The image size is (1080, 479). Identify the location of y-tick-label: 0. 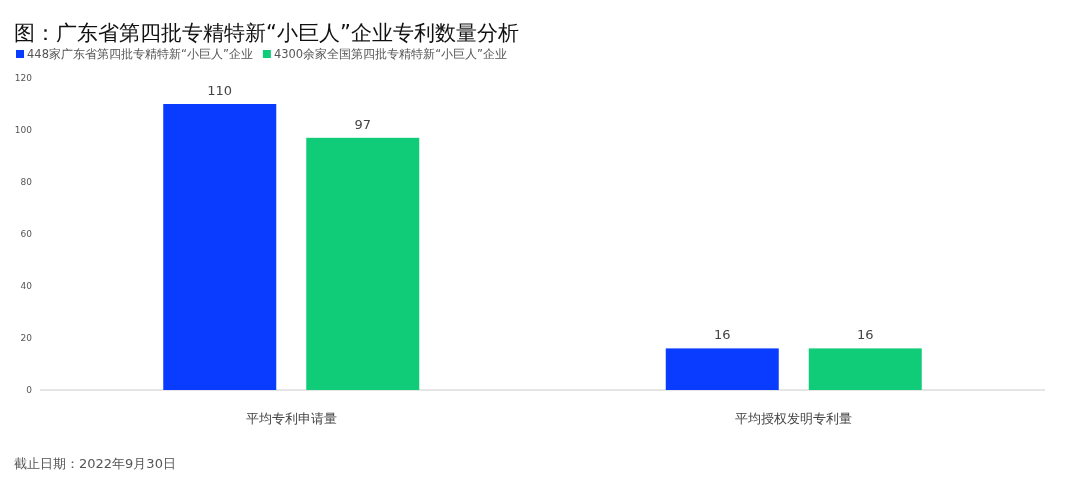
(29, 390).